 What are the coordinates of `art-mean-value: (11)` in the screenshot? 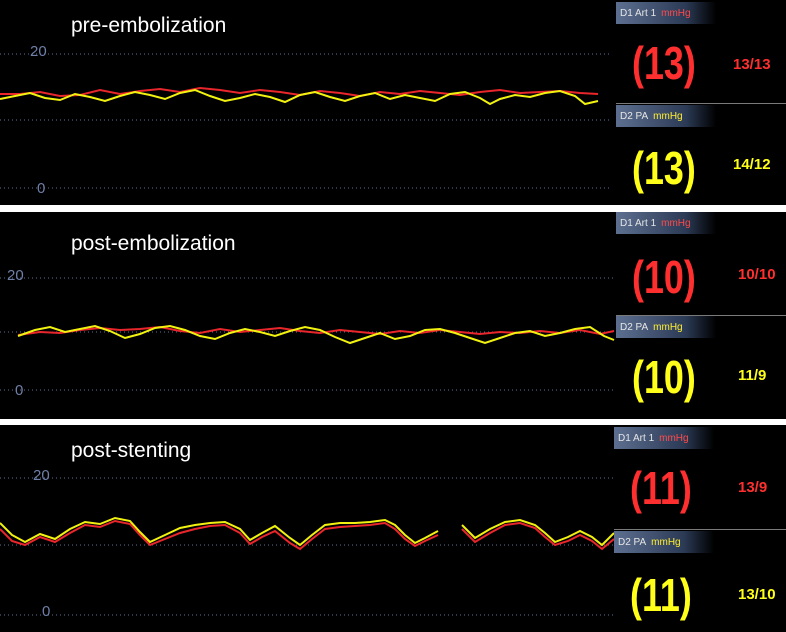 It's located at (661, 488).